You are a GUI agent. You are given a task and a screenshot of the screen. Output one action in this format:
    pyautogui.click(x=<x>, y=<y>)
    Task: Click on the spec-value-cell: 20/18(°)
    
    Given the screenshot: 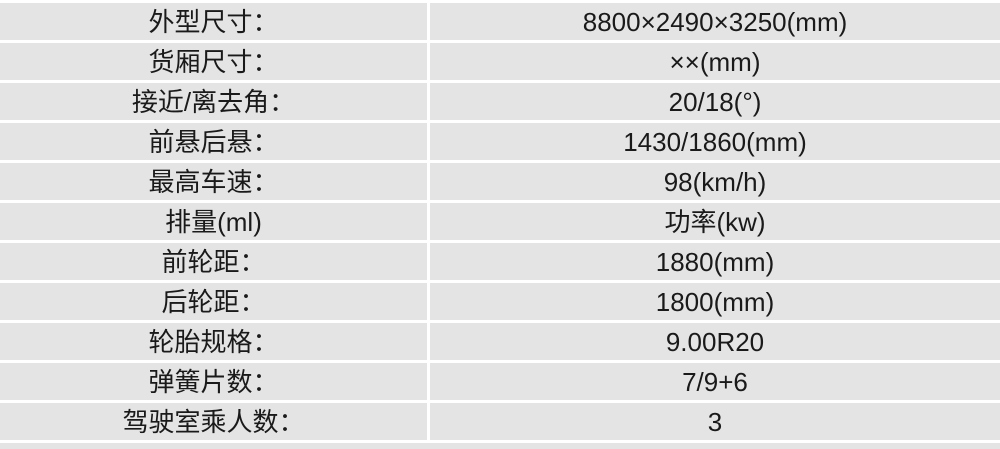 What is the action you would take?
    pyautogui.click(x=715, y=101)
    